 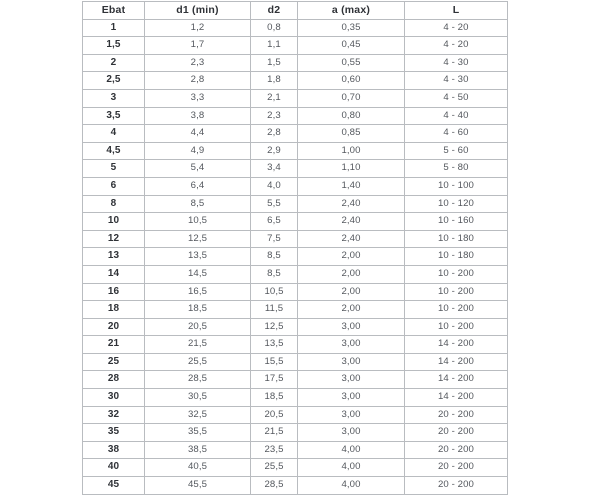 I want to click on table-cell-d2: 1,8, so click(x=274, y=80).